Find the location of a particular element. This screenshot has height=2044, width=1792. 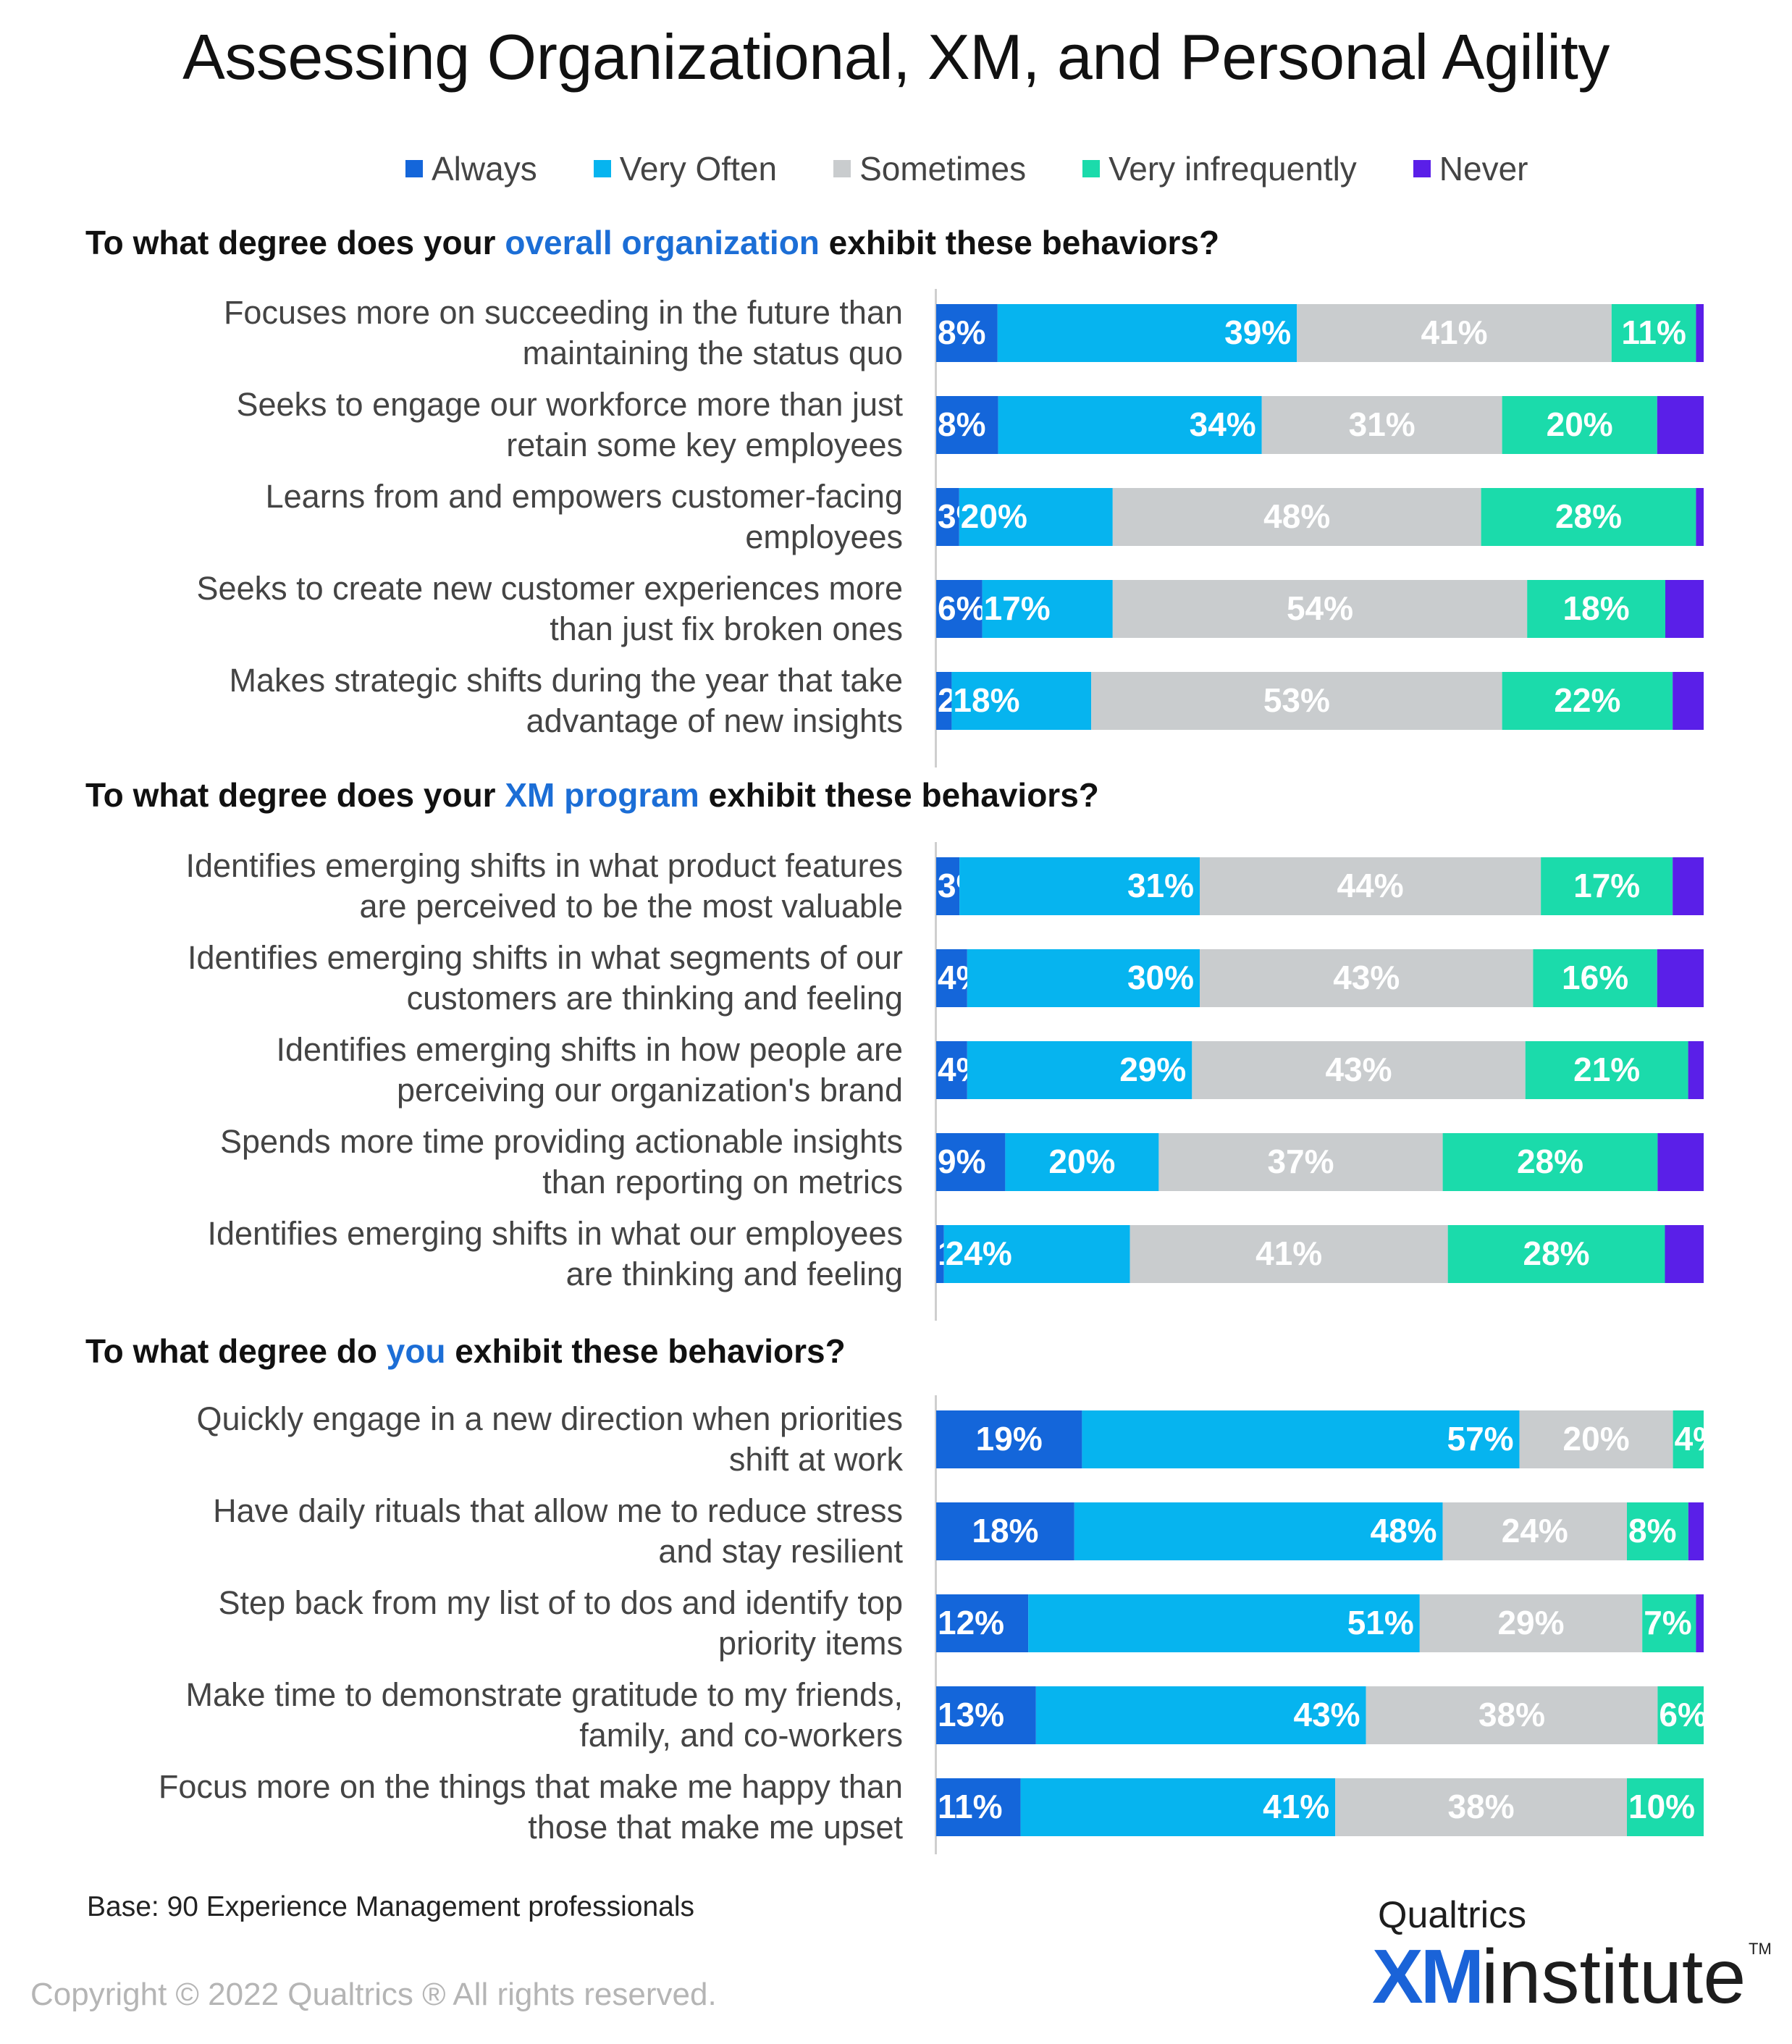

data-label-sometimes: 48% is located at coordinates (1296, 516).